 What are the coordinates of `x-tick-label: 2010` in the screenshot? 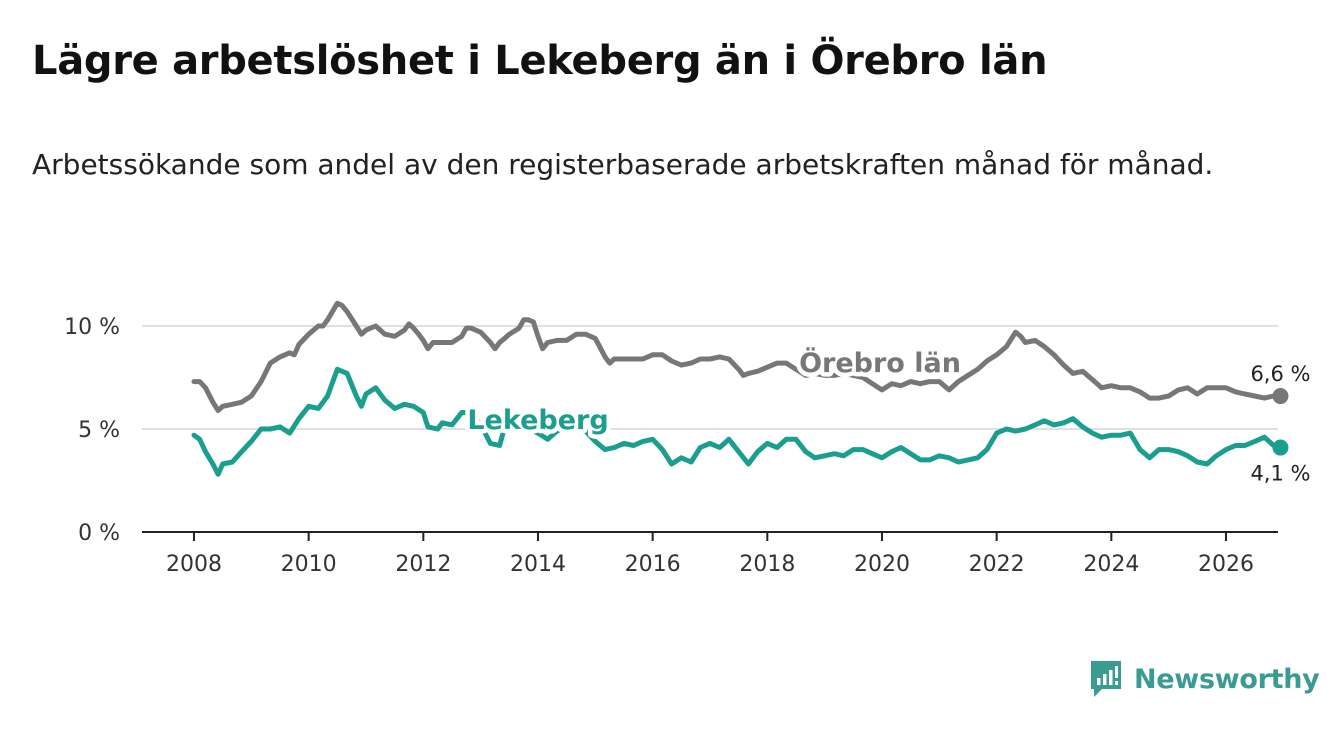 It's located at (309, 564).